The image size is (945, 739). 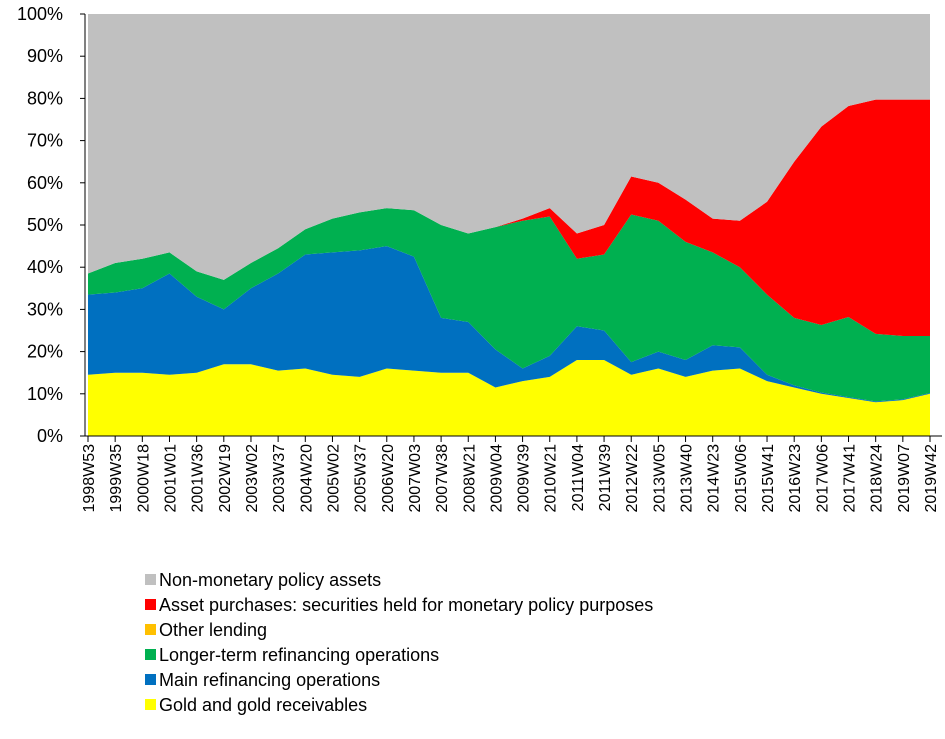 I want to click on x-tick-label: 2008W21, so click(x=469, y=478).